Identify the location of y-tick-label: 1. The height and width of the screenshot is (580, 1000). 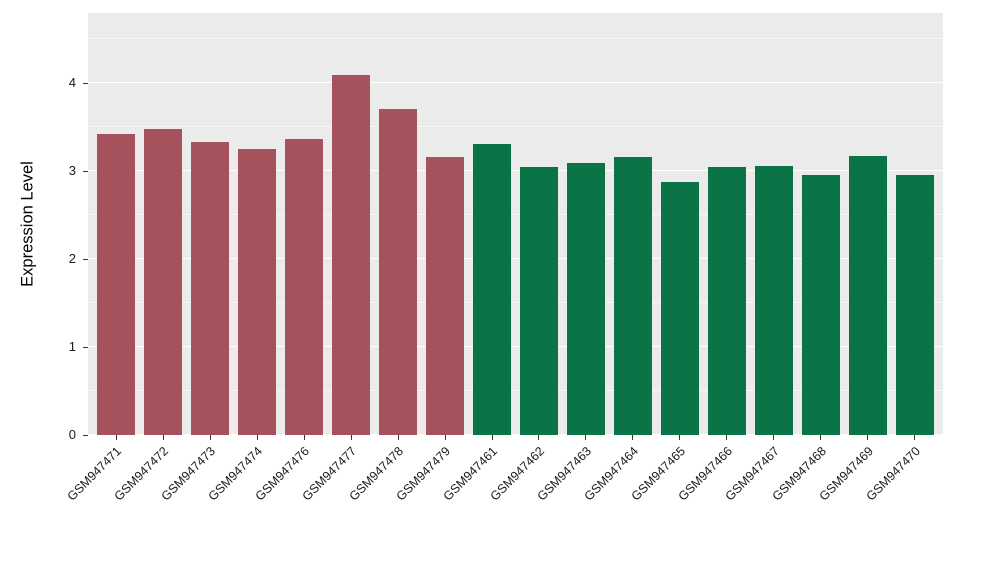
(72, 346).